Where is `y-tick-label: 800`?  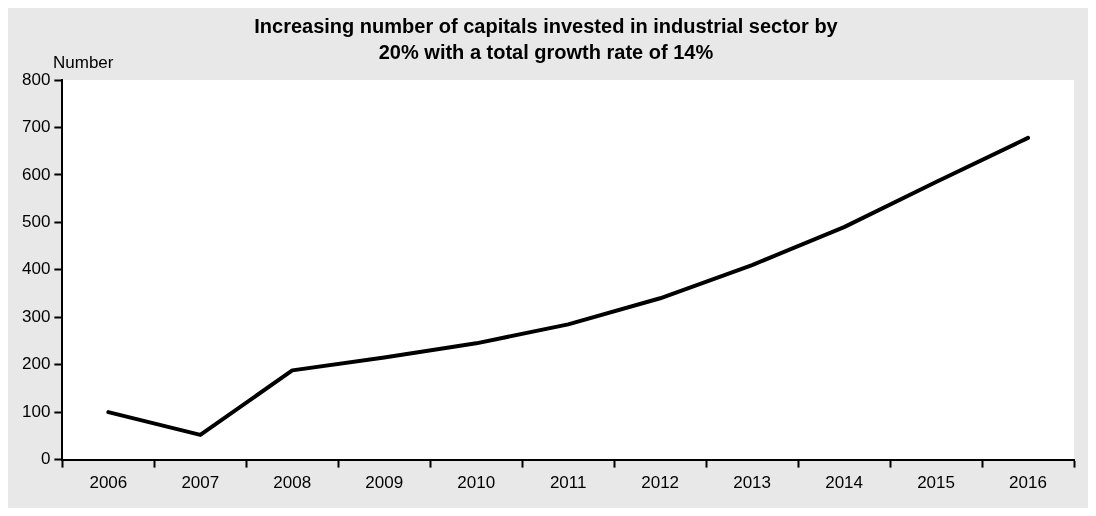 y-tick-label: 800 is located at coordinates (36, 79).